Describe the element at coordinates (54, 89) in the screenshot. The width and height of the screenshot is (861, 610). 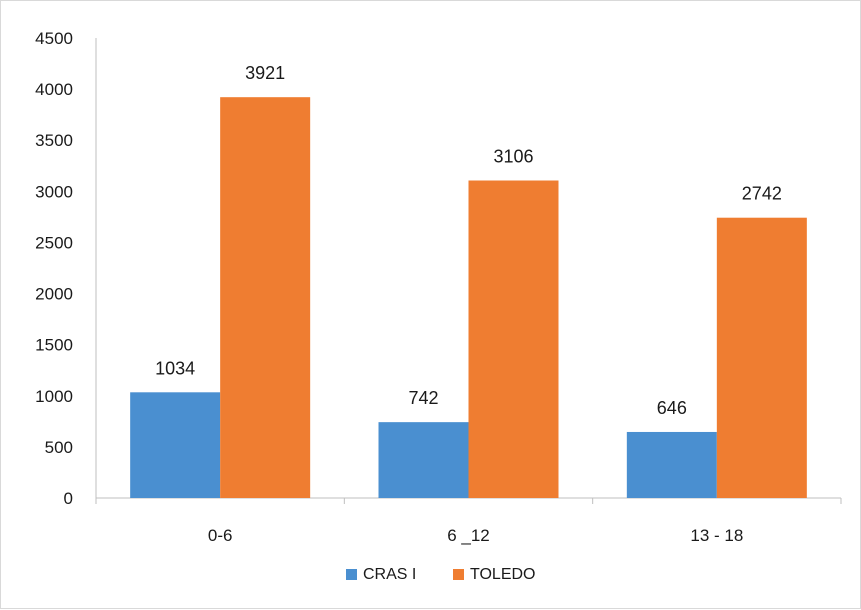
I see `y-tick-label: 4000` at that location.